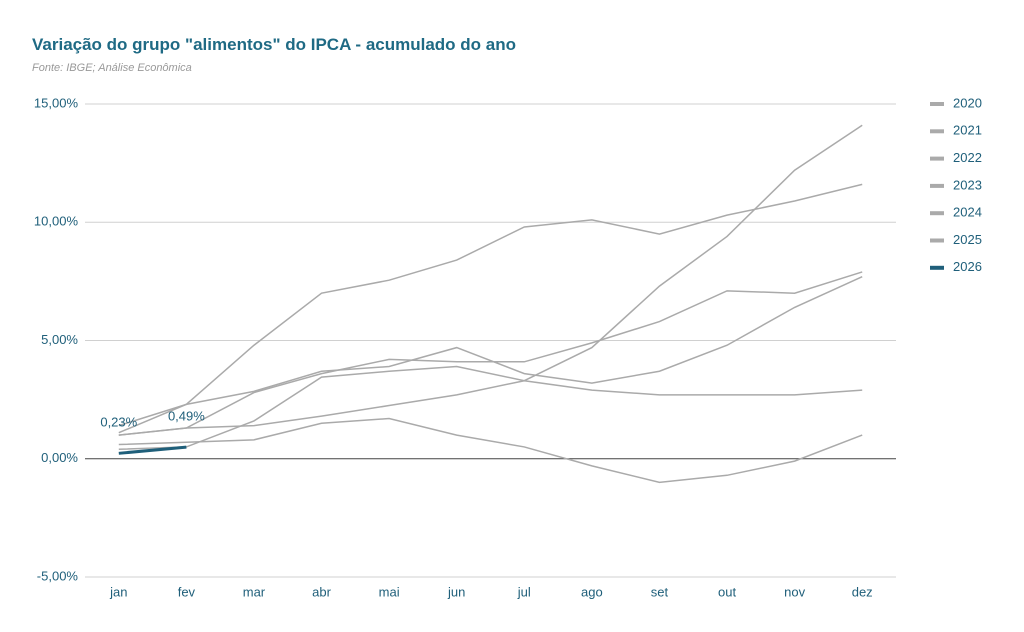 The width and height of the screenshot is (1024, 632). Describe the element at coordinates (794, 591) in the screenshot. I see `x-tick-label: nov` at that location.